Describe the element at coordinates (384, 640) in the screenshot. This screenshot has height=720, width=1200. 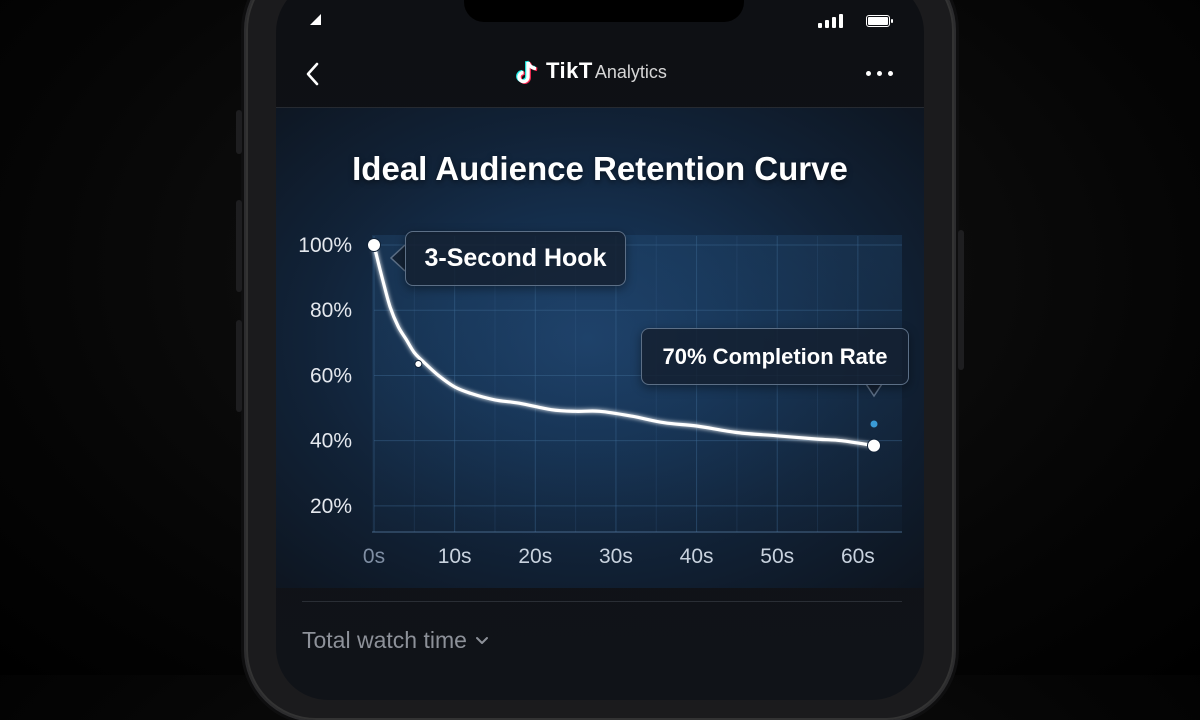
I see `metric-label: Total watch time` at that location.